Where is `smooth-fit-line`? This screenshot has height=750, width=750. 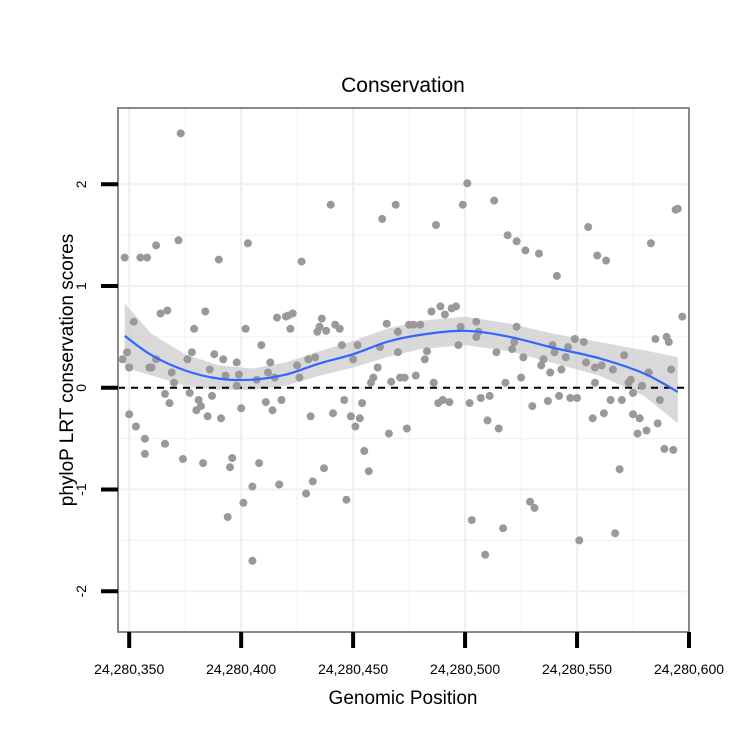
smooth-fit-line is located at coordinates (401, 361).